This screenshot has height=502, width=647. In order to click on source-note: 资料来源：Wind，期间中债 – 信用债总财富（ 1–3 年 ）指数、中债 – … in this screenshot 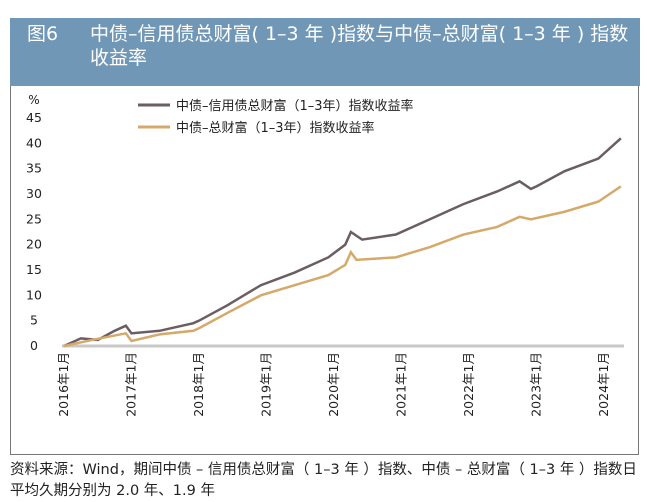, I will do `click(323, 480)`.